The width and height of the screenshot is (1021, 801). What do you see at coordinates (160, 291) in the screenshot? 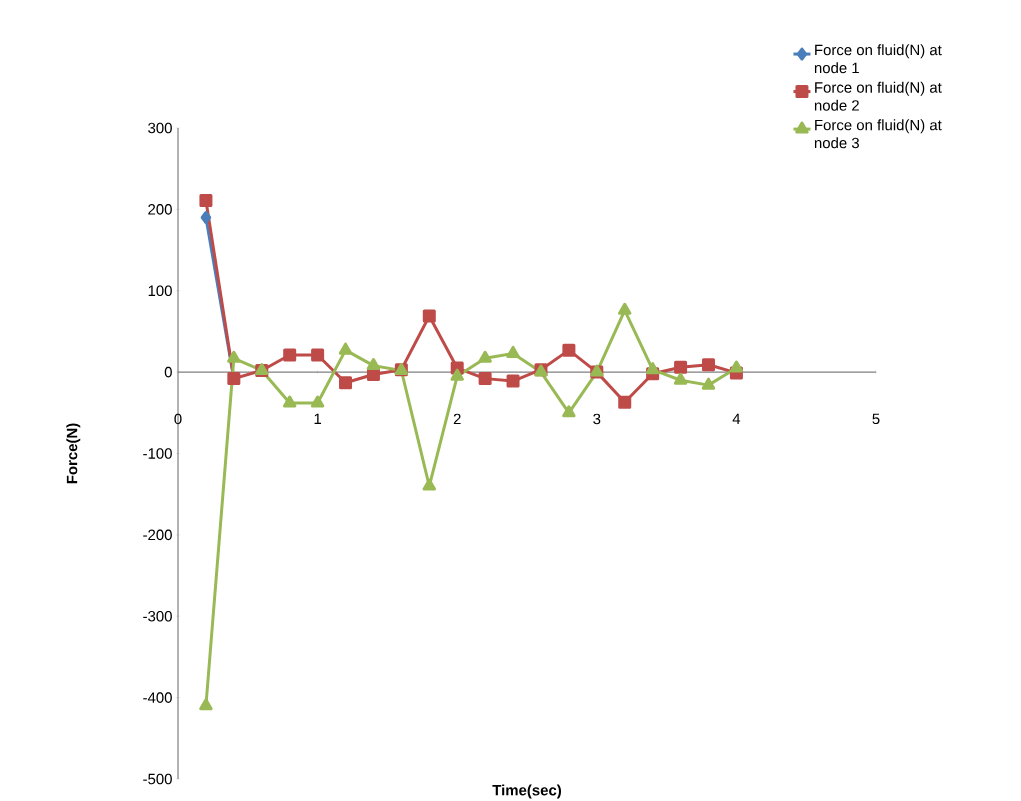
I see `y-tick-label: 100` at bounding box center [160, 291].